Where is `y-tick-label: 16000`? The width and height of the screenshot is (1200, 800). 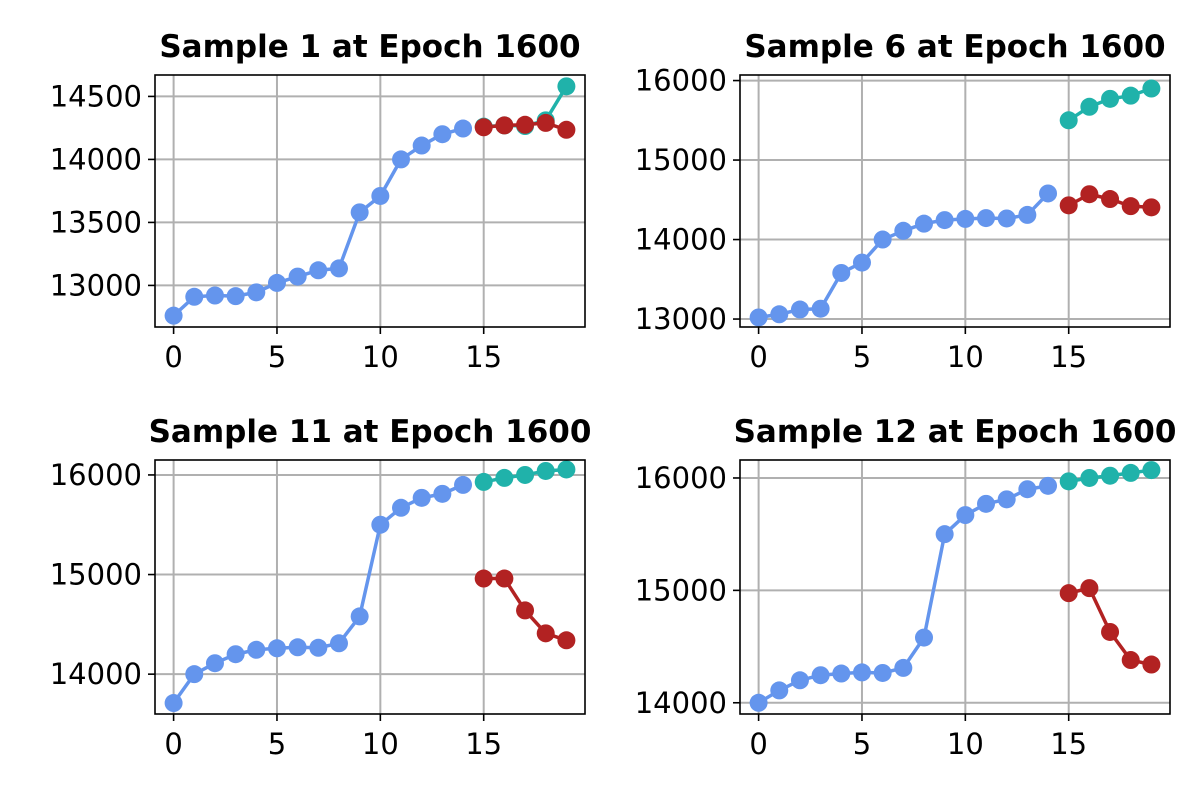 y-tick-label: 16000 is located at coordinates (681, 81).